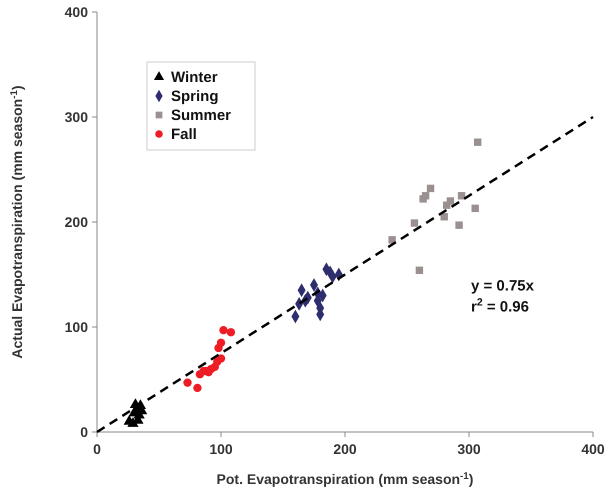 The width and height of the screenshot is (605, 498). I want to click on annotation: r$^{2}$ = 0.96, so click(500, 306).